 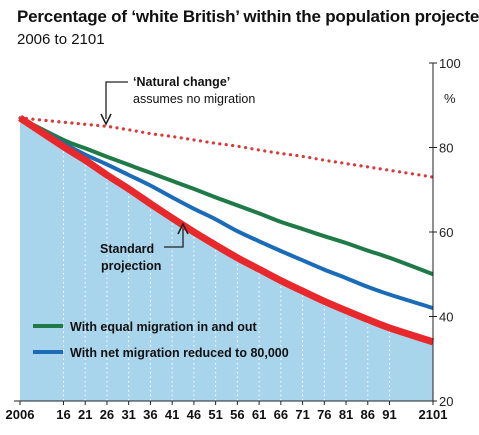 What do you see at coordinates (389, 414) in the screenshot?
I see `x-tick-label-91: 91` at bounding box center [389, 414].